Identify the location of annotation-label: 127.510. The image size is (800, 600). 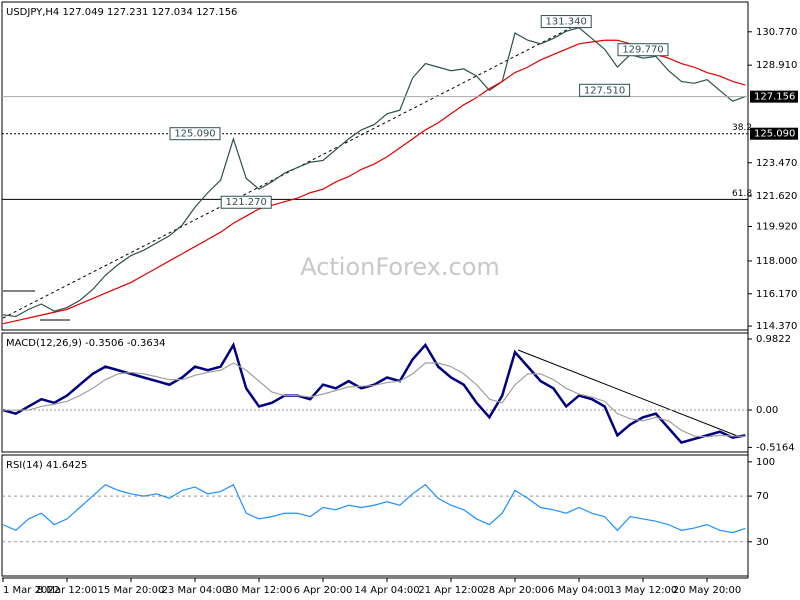
(604, 90).